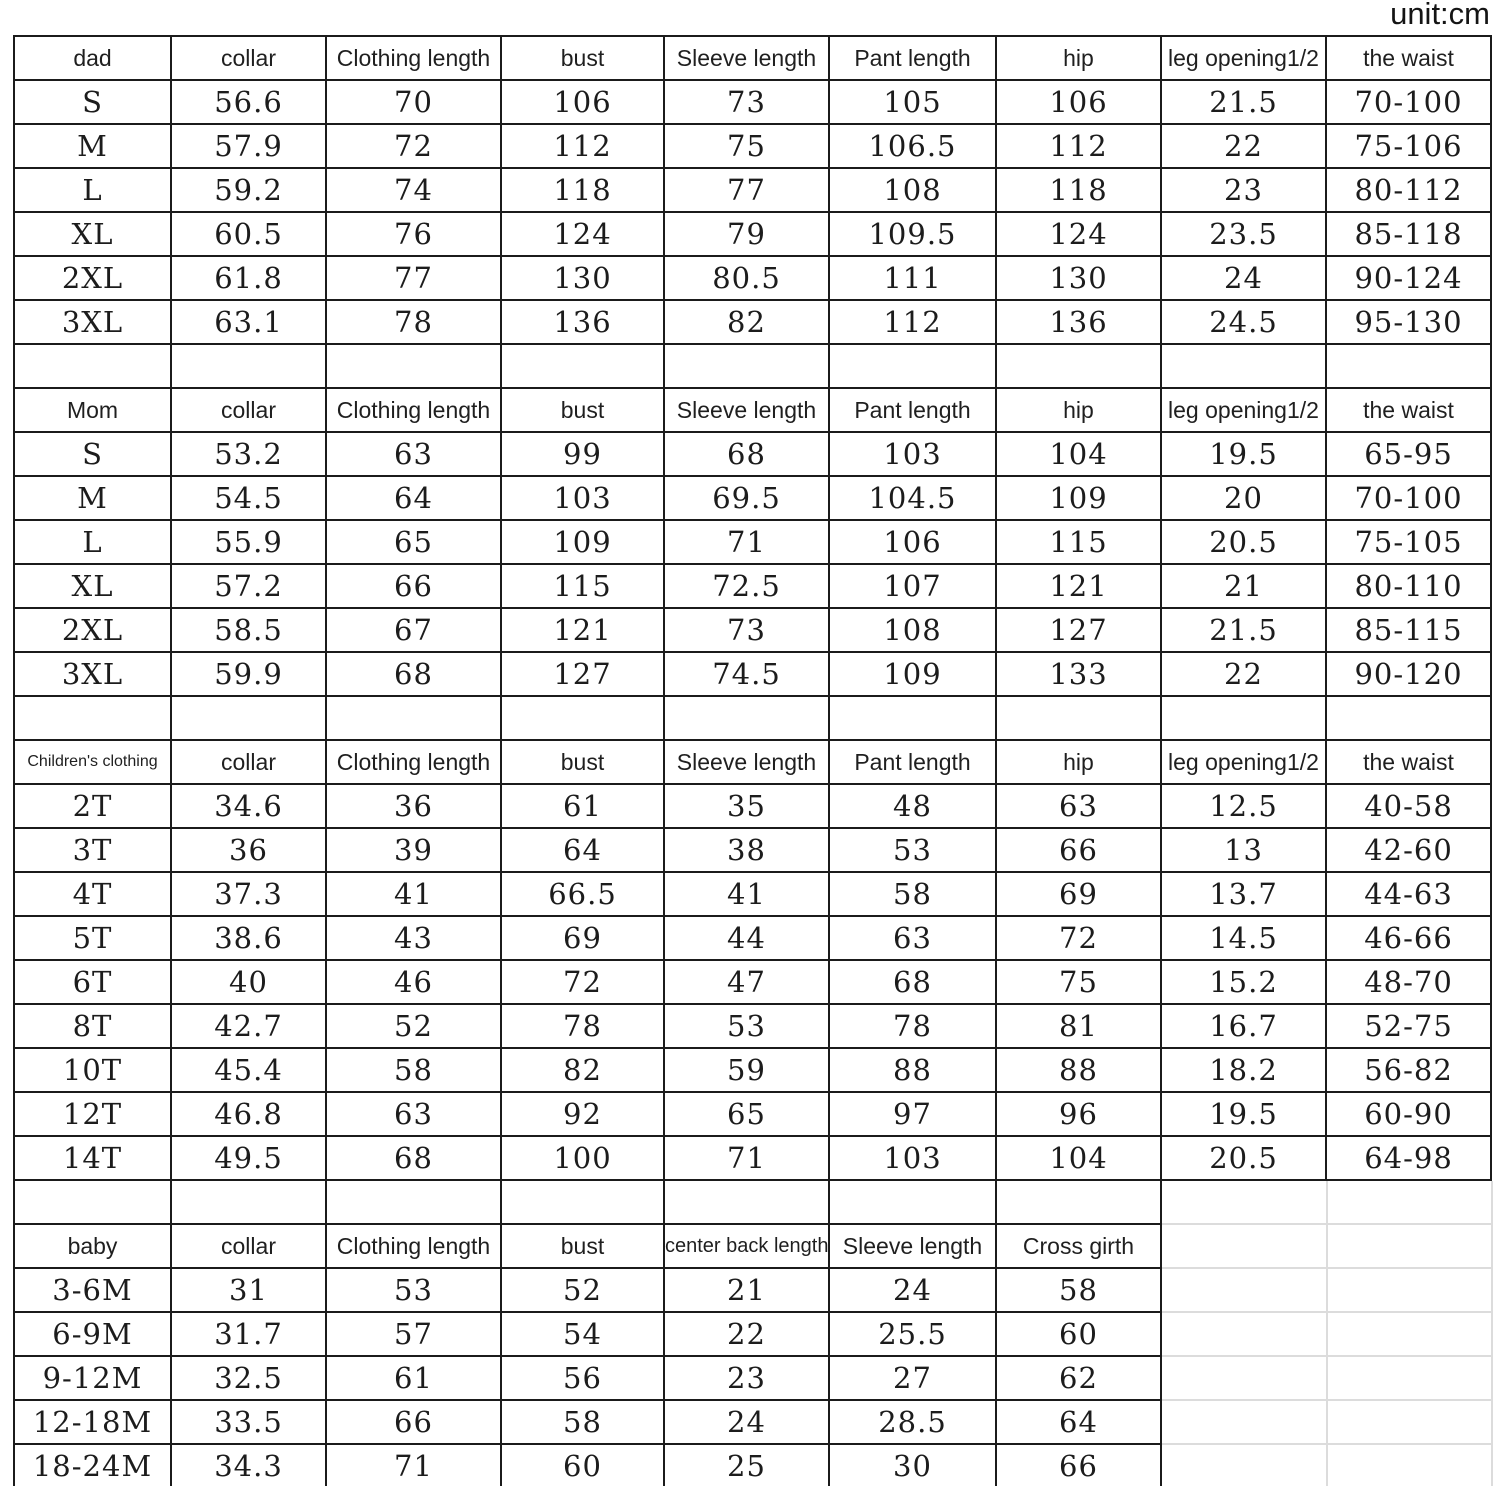 Image resolution: width=1500 pixels, height=1486 pixels. What do you see at coordinates (582, 1070) in the screenshot?
I see `value-cell: 82` at bounding box center [582, 1070].